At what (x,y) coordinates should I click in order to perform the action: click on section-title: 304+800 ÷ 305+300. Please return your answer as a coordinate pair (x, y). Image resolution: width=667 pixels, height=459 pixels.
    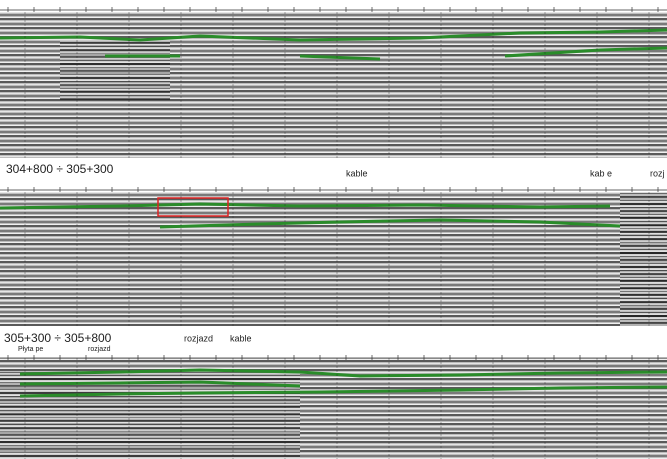
    Looking at the image, I should click on (60, 169).